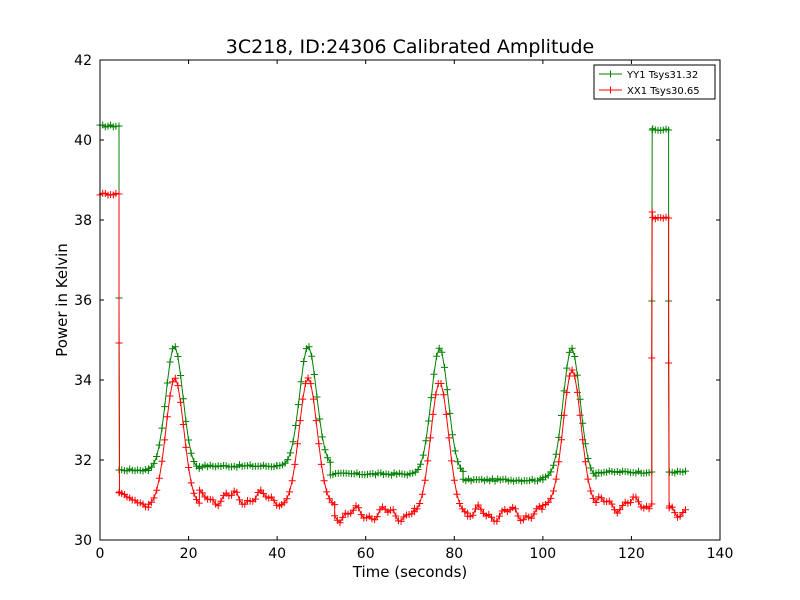 This screenshot has height=600, width=800. Describe the element at coordinates (83, 141) in the screenshot. I see `y-tick-label: 40` at that location.